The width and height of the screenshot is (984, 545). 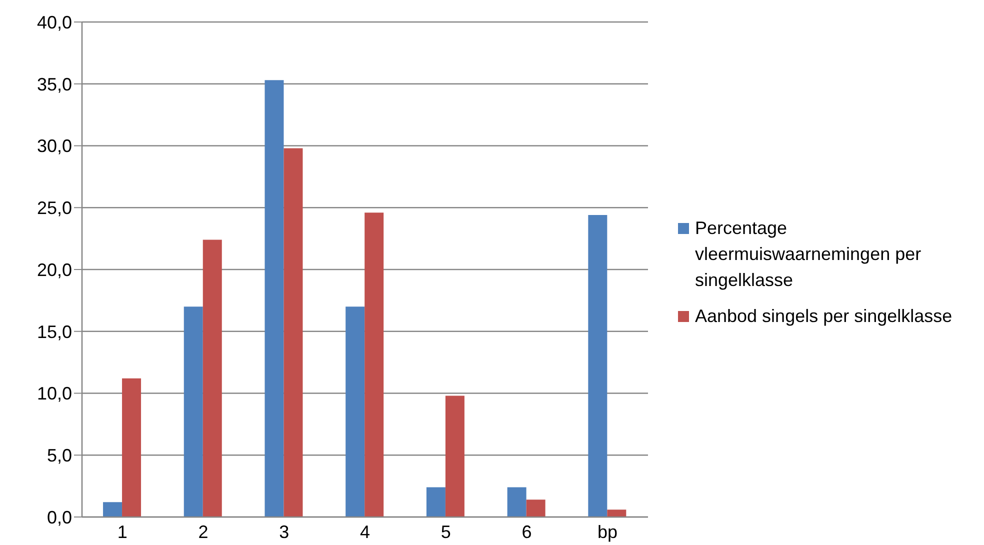 I want to click on y-tick-label: 15,0, so click(x=54, y=332).